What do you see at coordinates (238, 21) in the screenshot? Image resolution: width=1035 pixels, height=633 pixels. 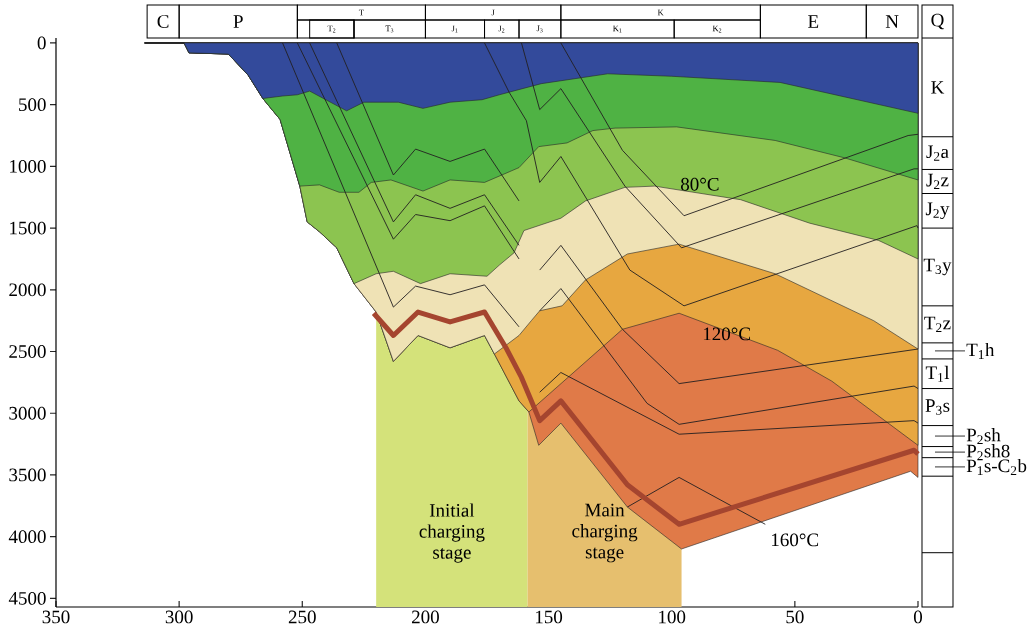 I see `text: P` at bounding box center [238, 21].